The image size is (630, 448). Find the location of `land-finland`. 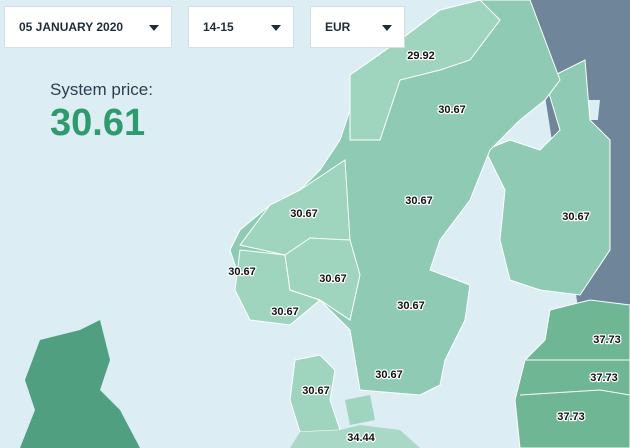

land-finland is located at coordinates (547, 177).